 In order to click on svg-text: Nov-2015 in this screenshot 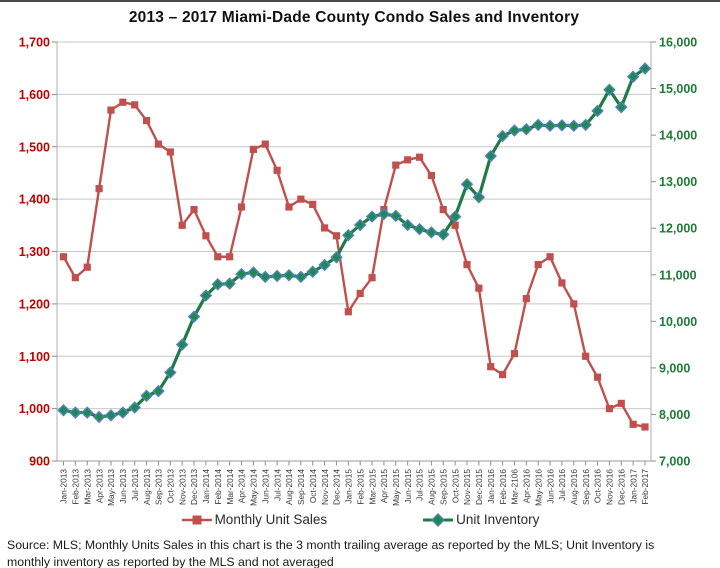, I will do `click(467, 487)`.